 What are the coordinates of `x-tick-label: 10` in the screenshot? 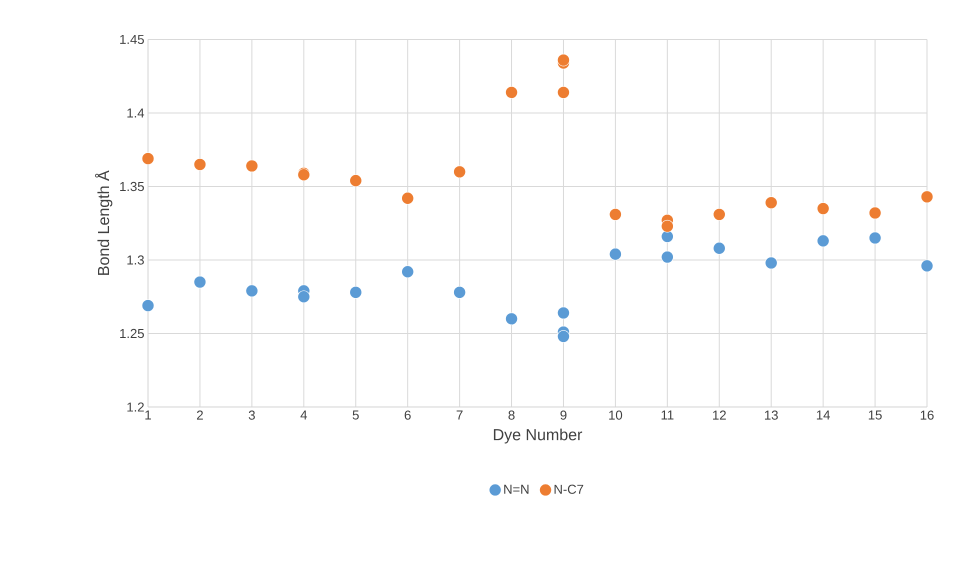 It's located at (615, 415).